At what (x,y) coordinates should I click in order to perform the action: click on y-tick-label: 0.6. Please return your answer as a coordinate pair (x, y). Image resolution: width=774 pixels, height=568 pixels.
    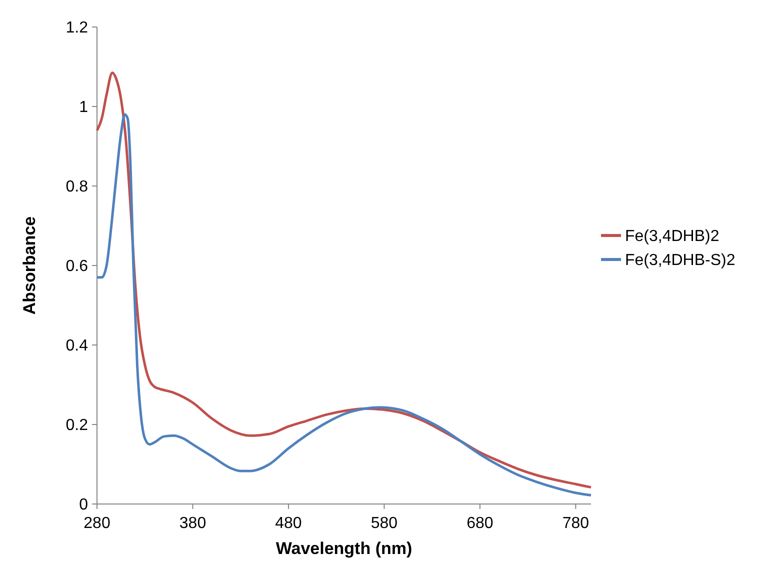
    Looking at the image, I should click on (77, 267).